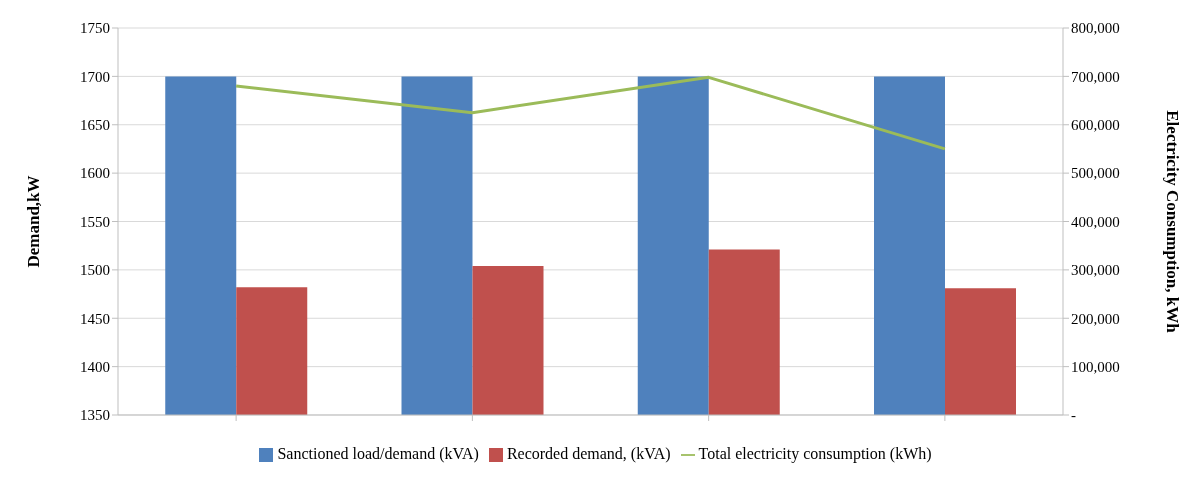 The image size is (1201, 491). Describe the element at coordinates (1095, 125) in the screenshot. I see `y2-tick-label: 600,000` at that location.